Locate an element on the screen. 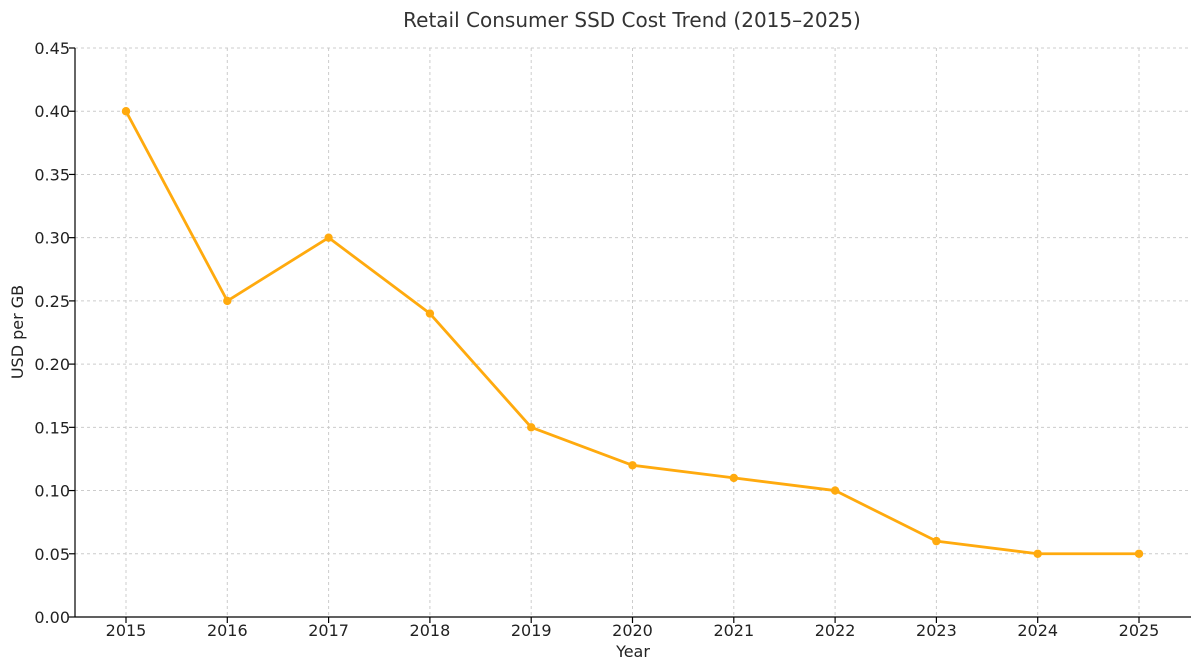  y-tick-label: 0.20 is located at coordinates (52, 364).